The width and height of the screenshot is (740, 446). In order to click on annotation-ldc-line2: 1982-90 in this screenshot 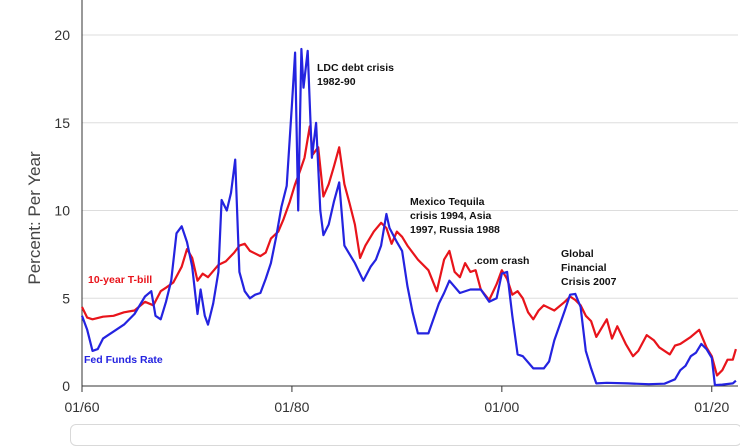, I will do `click(336, 82)`.